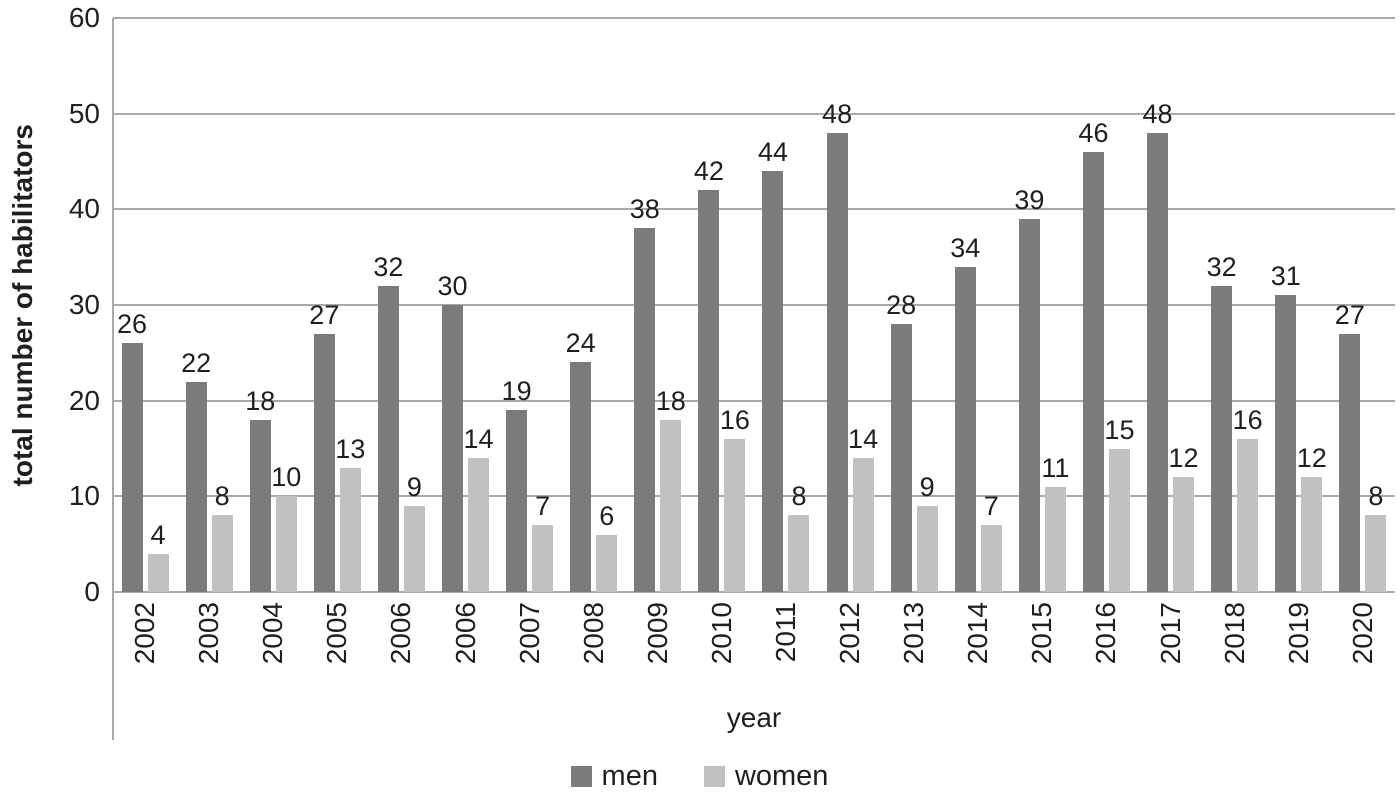 The image size is (1399, 810). I want to click on x-tick-cell-2014: 2014, so click(978, 649).